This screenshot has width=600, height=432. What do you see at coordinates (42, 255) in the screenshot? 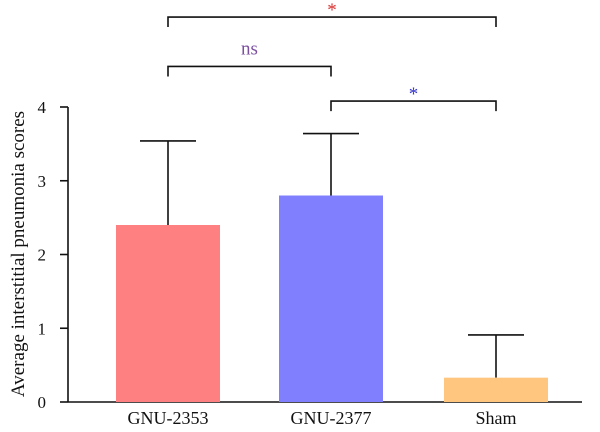
I see `y-tick-label: 2` at bounding box center [42, 255].